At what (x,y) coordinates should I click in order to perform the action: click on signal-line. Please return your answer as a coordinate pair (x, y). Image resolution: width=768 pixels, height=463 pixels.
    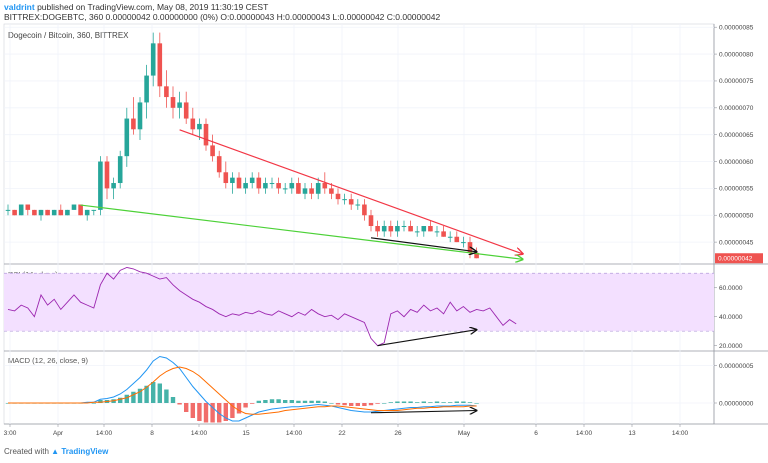
    Looking at the image, I should click on (242, 390).